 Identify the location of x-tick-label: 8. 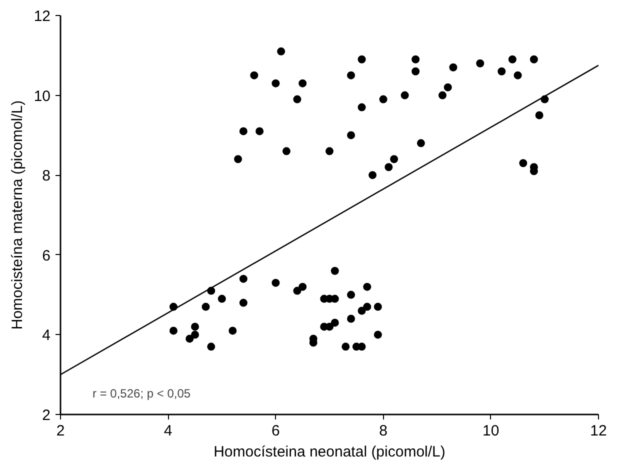
(383, 431).